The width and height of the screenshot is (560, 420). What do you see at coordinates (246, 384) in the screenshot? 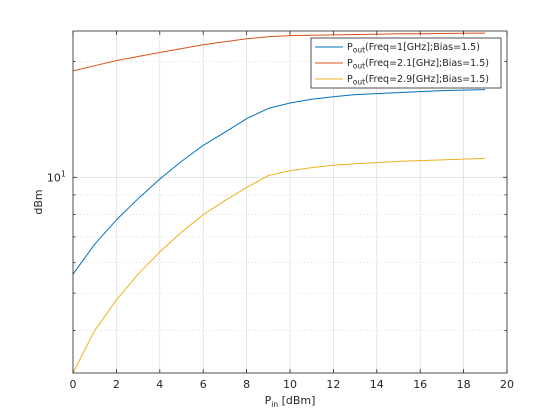
I see `x-tick-label: 8` at bounding box center [246, 384].